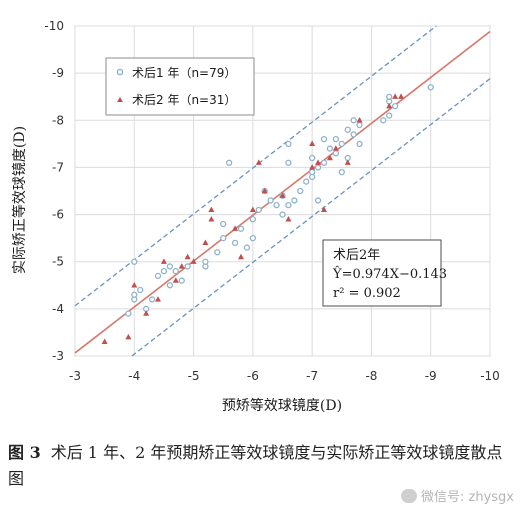  I want to click on x-tick-label: -7, so click(312, 376).